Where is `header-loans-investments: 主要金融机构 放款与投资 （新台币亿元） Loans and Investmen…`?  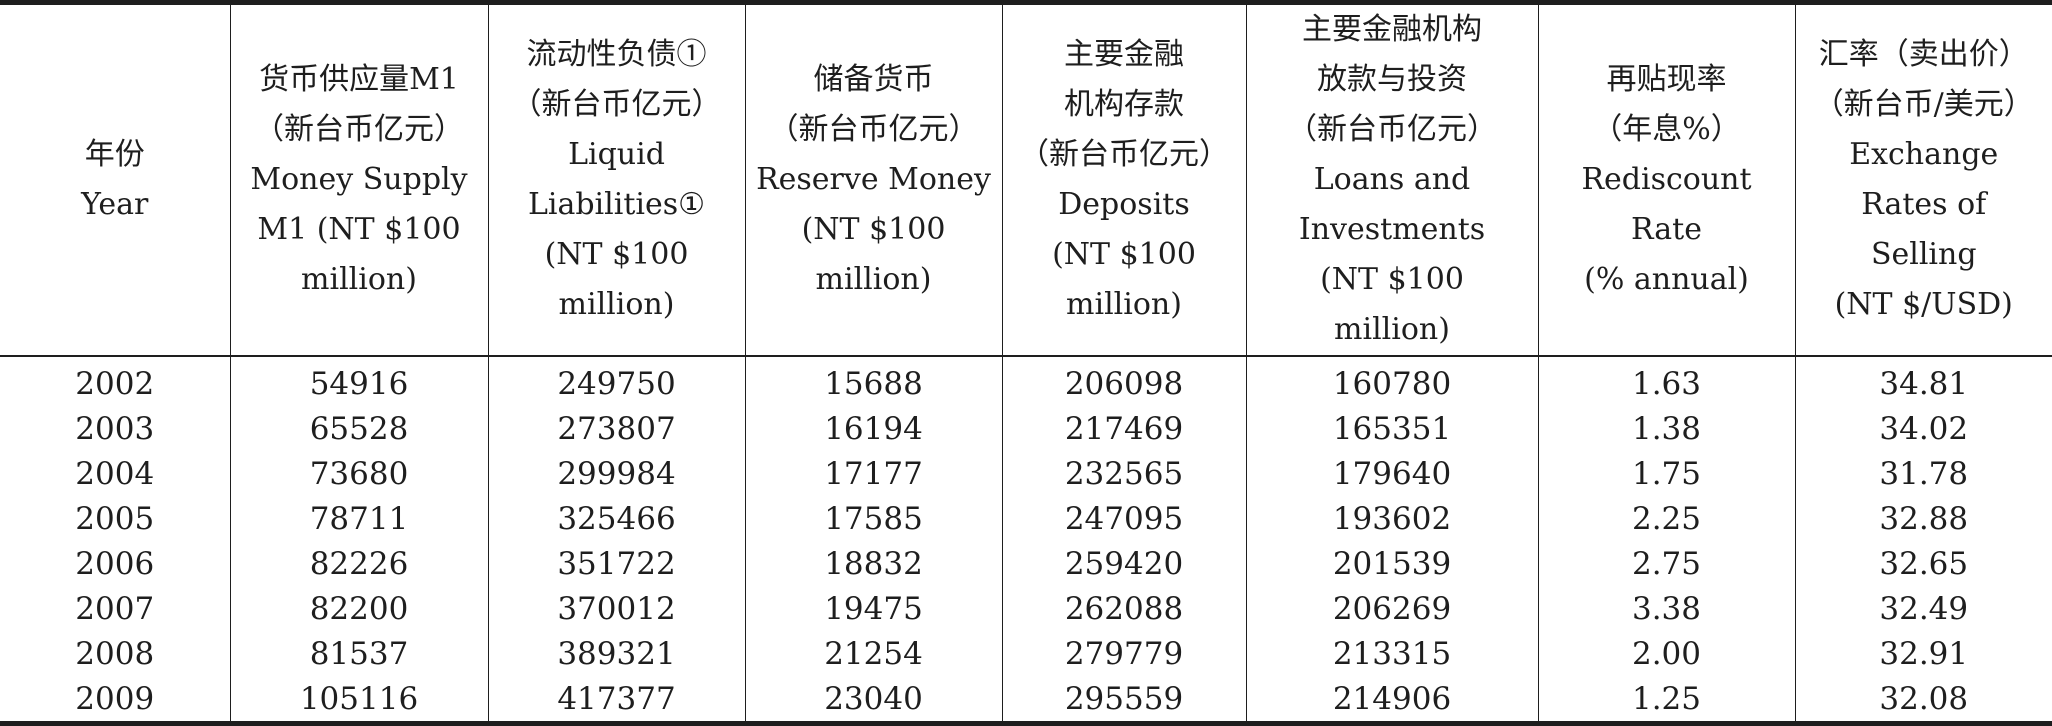
header-loans-investments: 主要金融机构 放款与投资 （新台币亿元） Loans and Investmen… is located at coordinates (1391, 178).